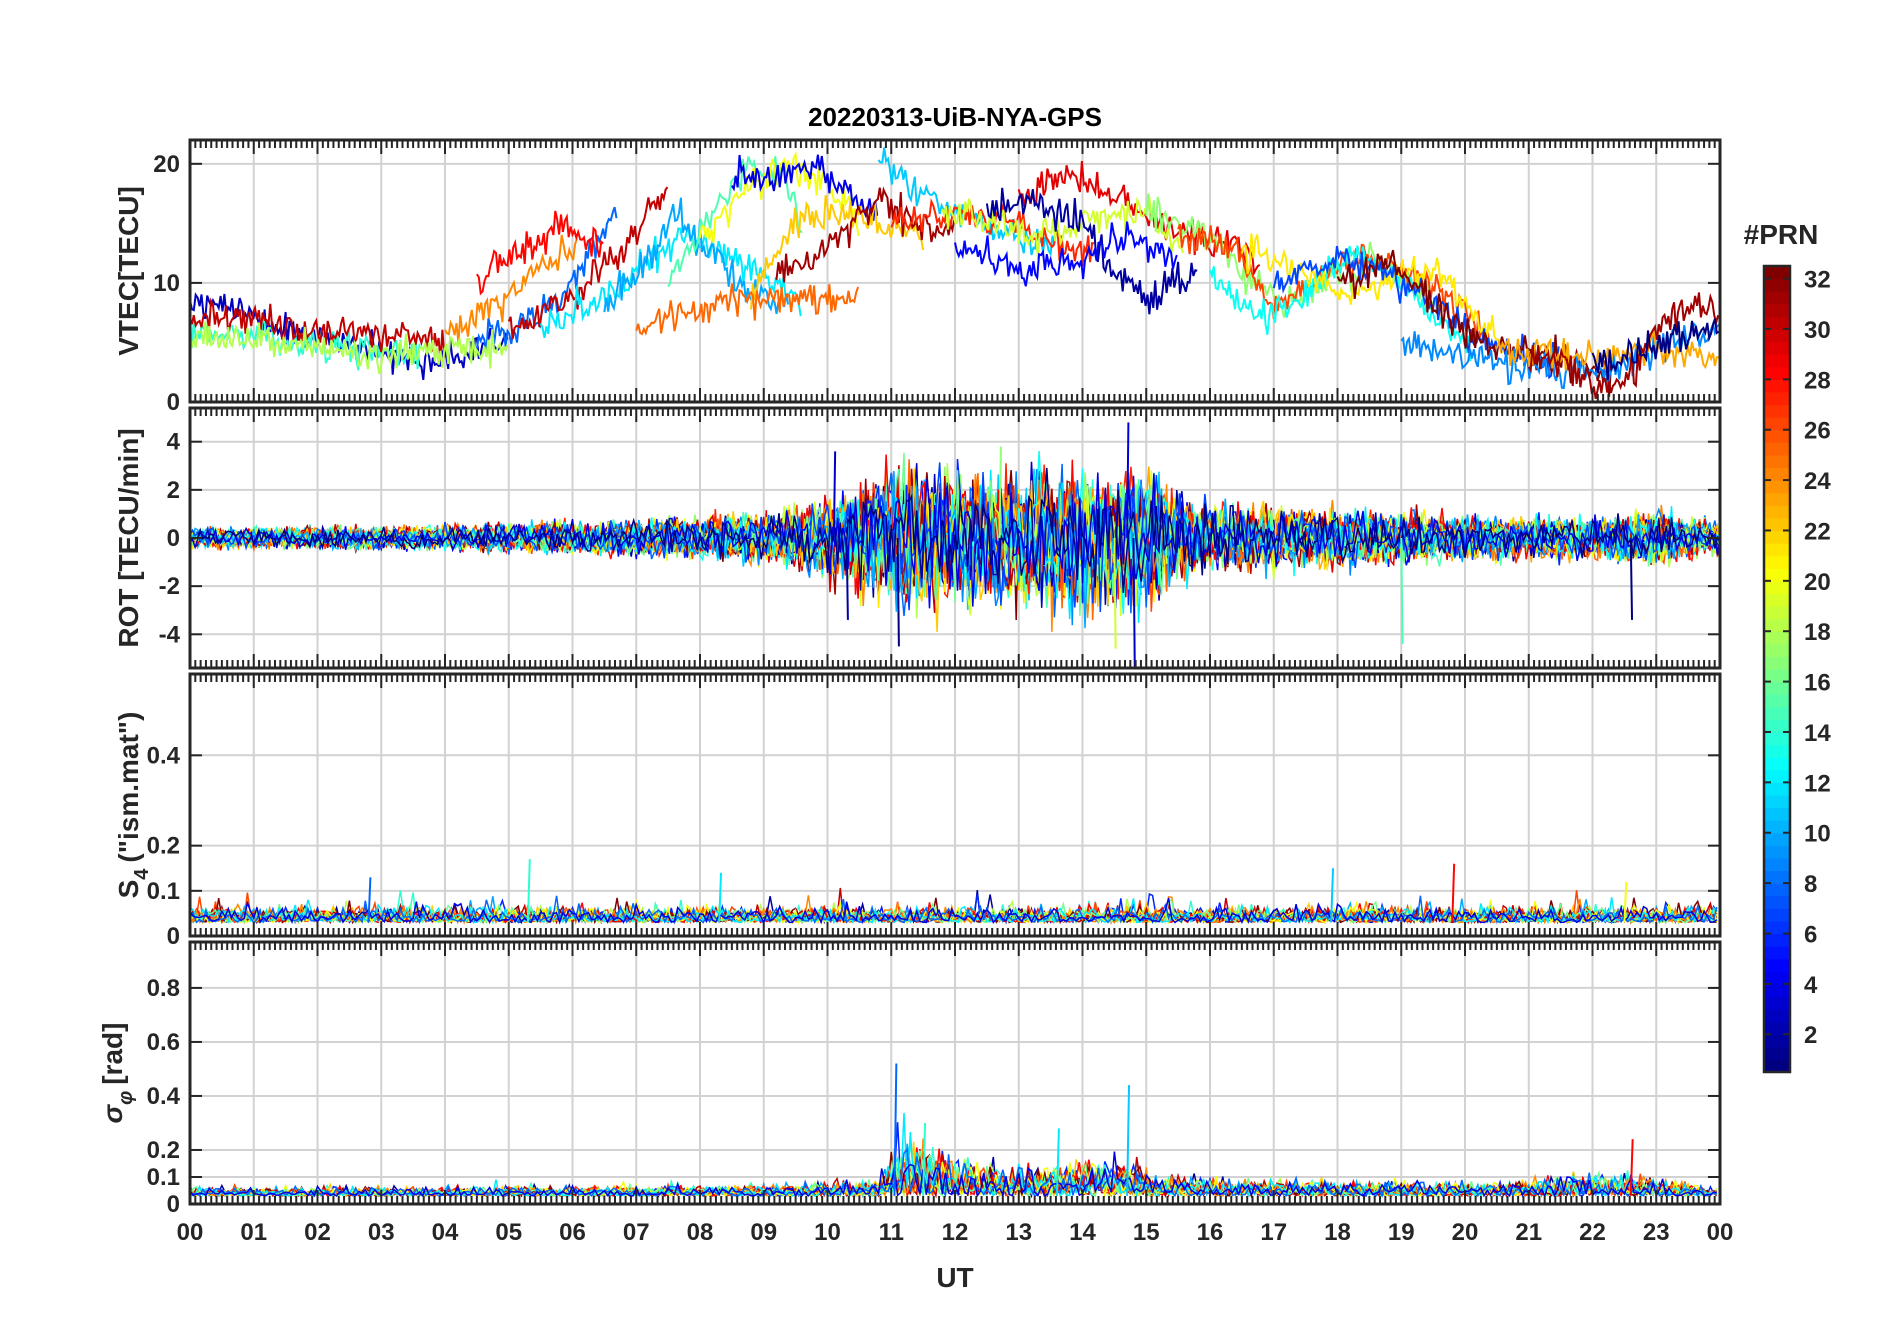 Image resolution: width=1902 pixels, height=1330 pixels. What do you see at coordinates (128, 537) in the screenshot?
I see `y-axis-label: ROT [TECU/min]` at bounding box center [128, 537].